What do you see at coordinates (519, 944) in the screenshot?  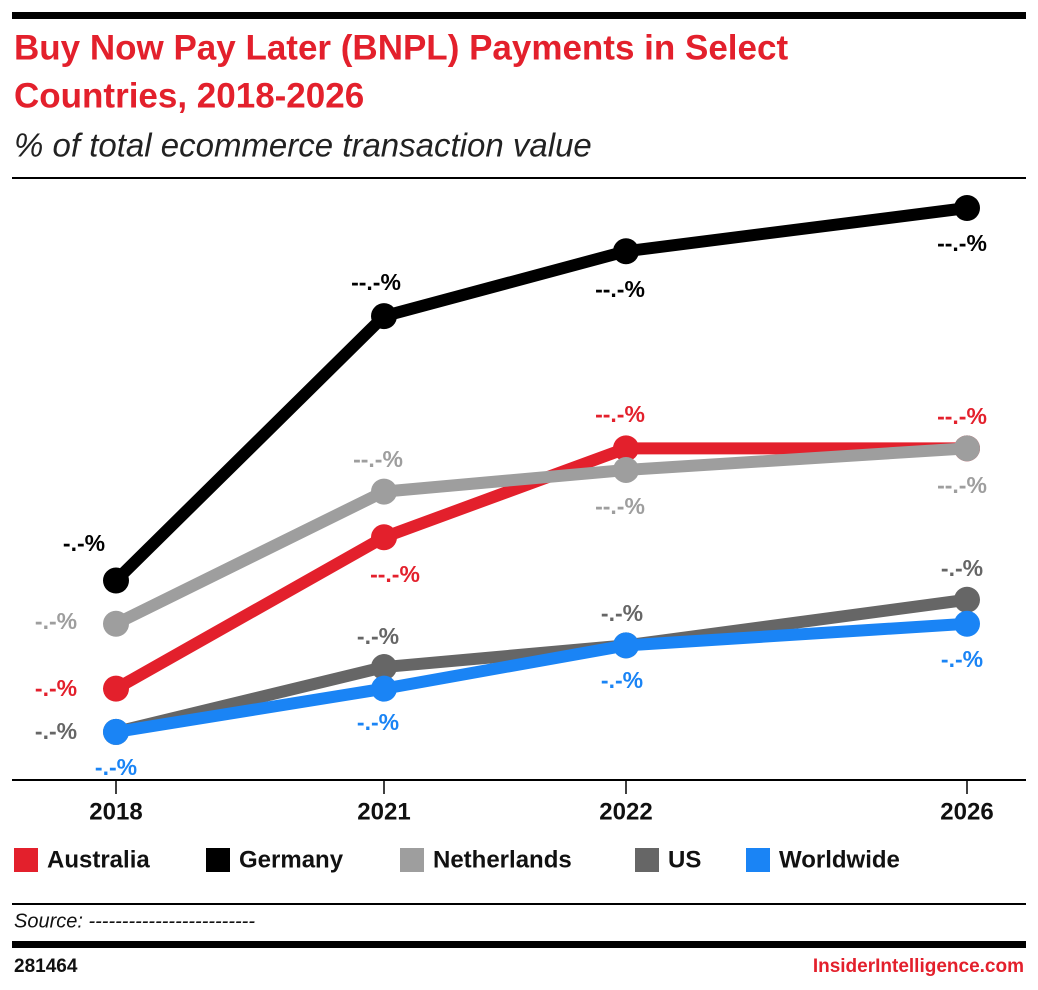 I see `bottom-bar` at bounding box center [519, 944].